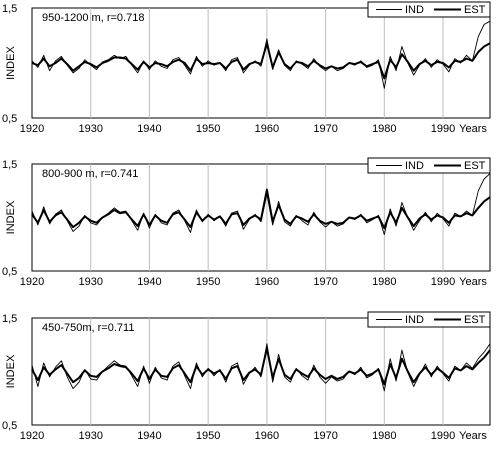  What do you see at coordinates (88, 328) in the screenshot?
I see `panel-title: 450-750m, r=0.711` at bounding box center [88, 328].